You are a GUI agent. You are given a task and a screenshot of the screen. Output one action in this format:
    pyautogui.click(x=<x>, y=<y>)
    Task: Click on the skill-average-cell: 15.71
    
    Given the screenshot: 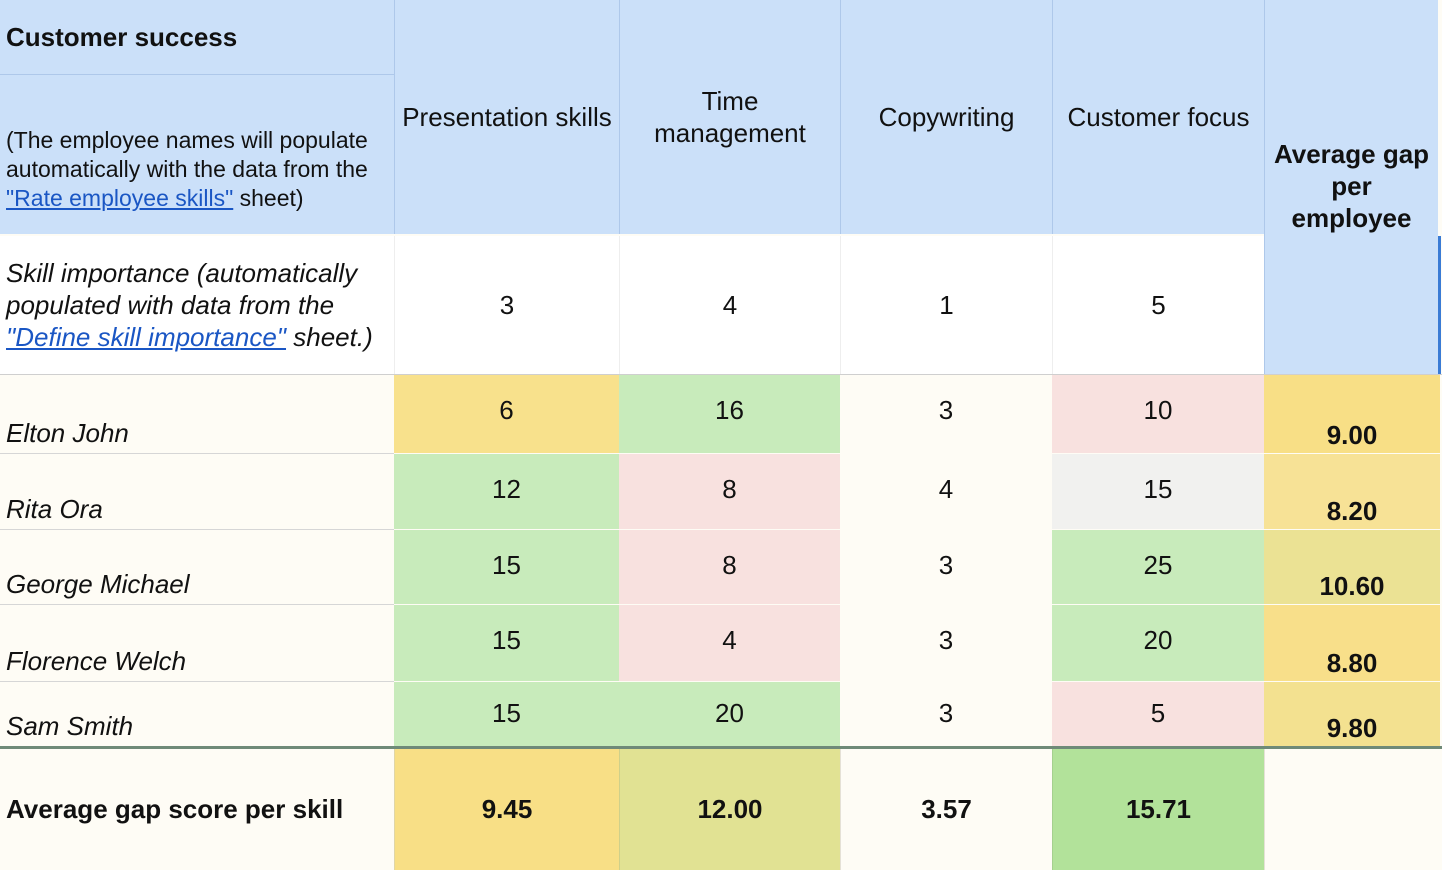 What is the action you would take?
    pyautogui.click(x=1158, y=809)
    